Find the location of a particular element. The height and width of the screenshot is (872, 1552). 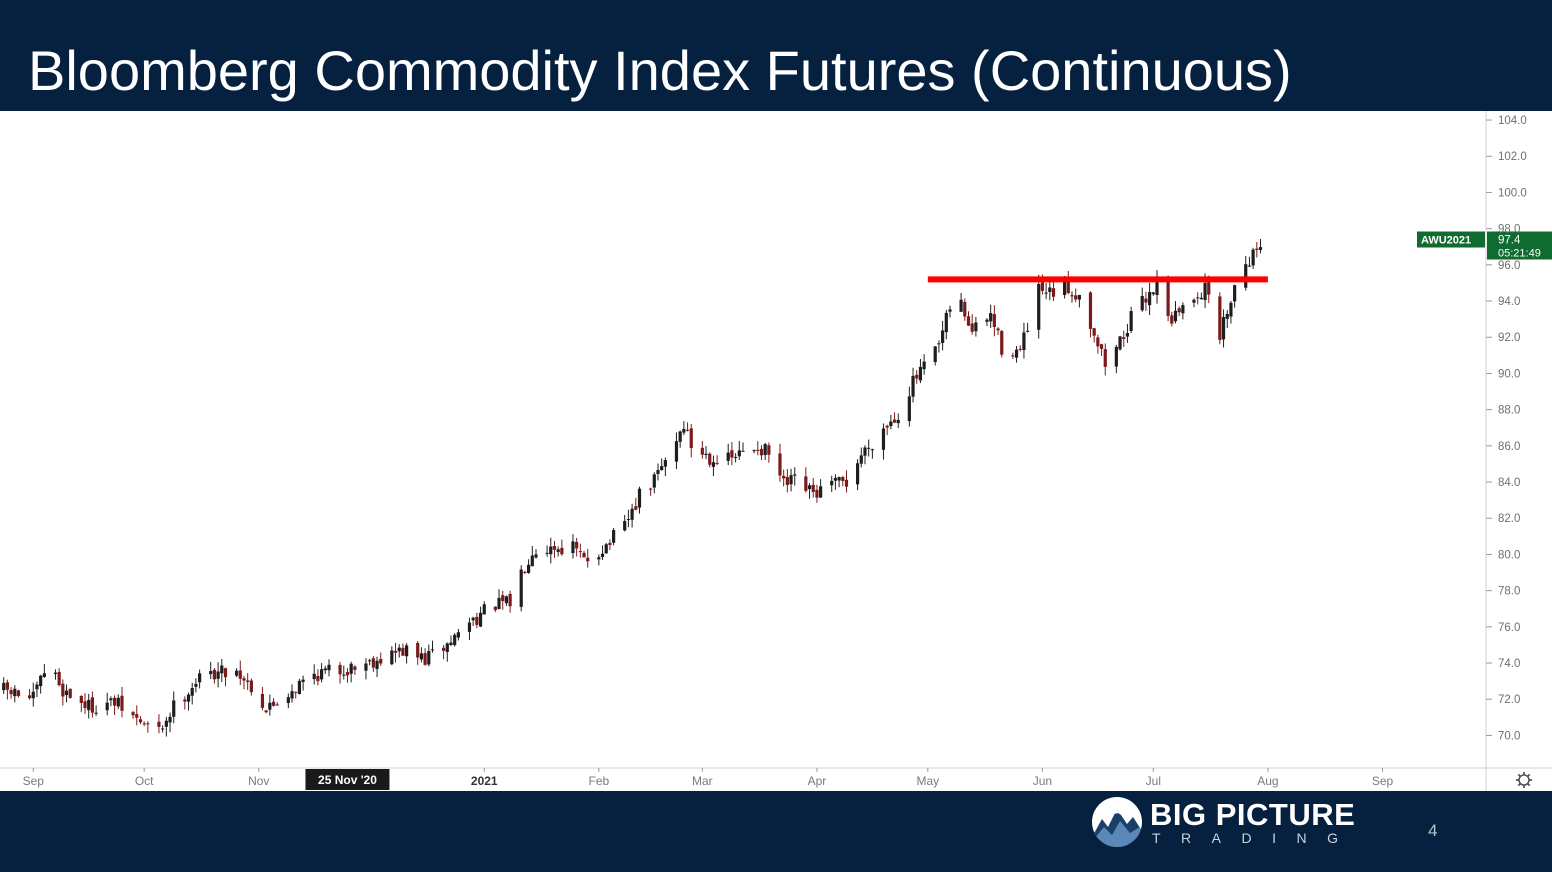

x-tick-label: Jun is located at coordinates (1042, 781).